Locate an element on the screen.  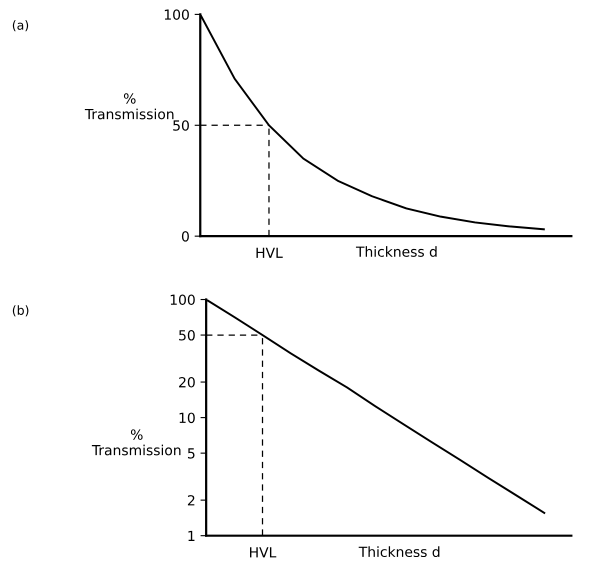
y-tick-label: 5 is located at coordinates (191, 453).